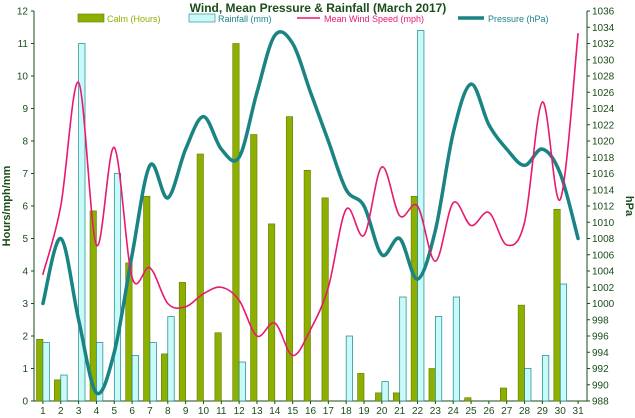 This screenshot has width=635, height=418. Describe the element at coordinates (150, 411) in the screenshot. I see `x-tick-label: 7` at that location.